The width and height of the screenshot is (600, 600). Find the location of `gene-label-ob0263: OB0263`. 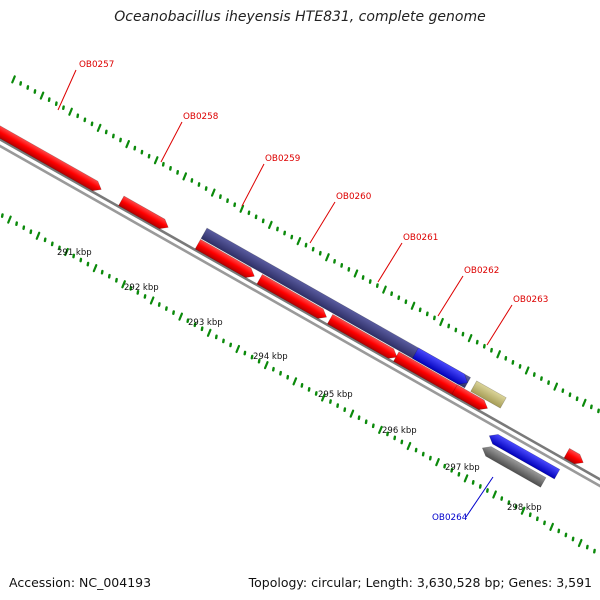

gene-label-ob0263: OB0263 is located at coordinates (530, 300).